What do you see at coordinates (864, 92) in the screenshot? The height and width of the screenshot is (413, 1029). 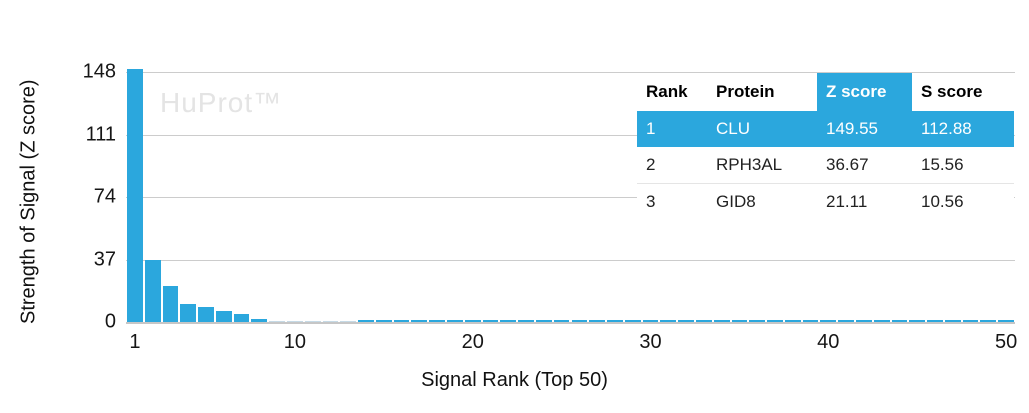 I see `table-header-z-score: Z score` at bounding box center [864, 92].